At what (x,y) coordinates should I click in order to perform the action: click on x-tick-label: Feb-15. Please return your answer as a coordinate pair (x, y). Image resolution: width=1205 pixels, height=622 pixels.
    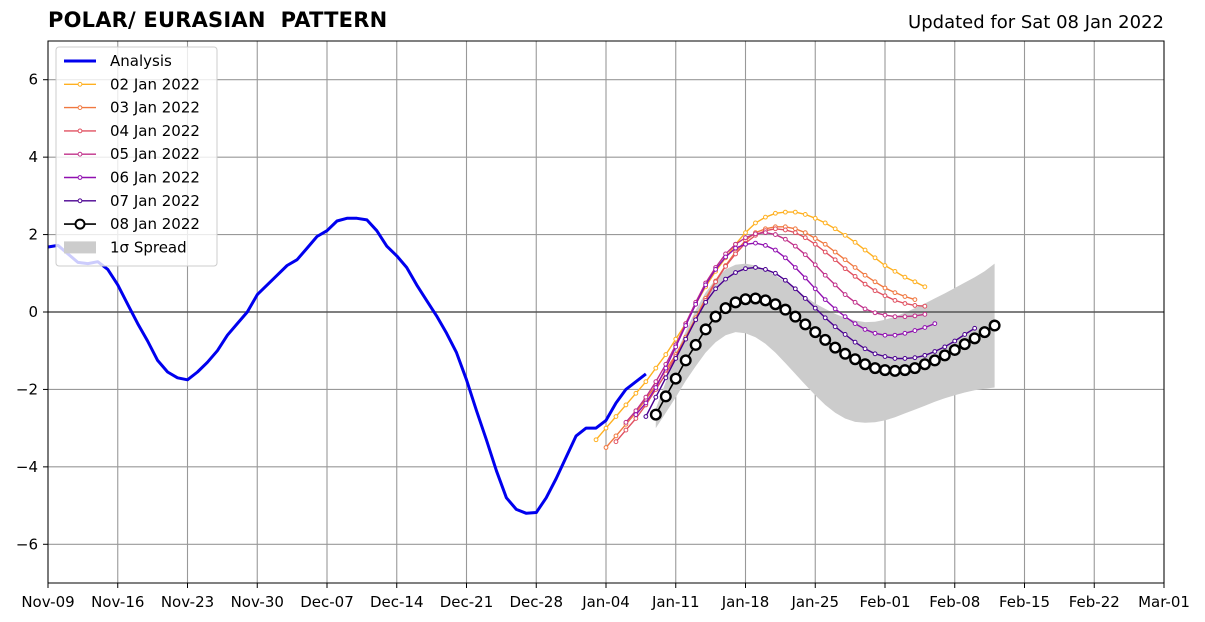
    Looking at the image, I should click on (1024, 602).